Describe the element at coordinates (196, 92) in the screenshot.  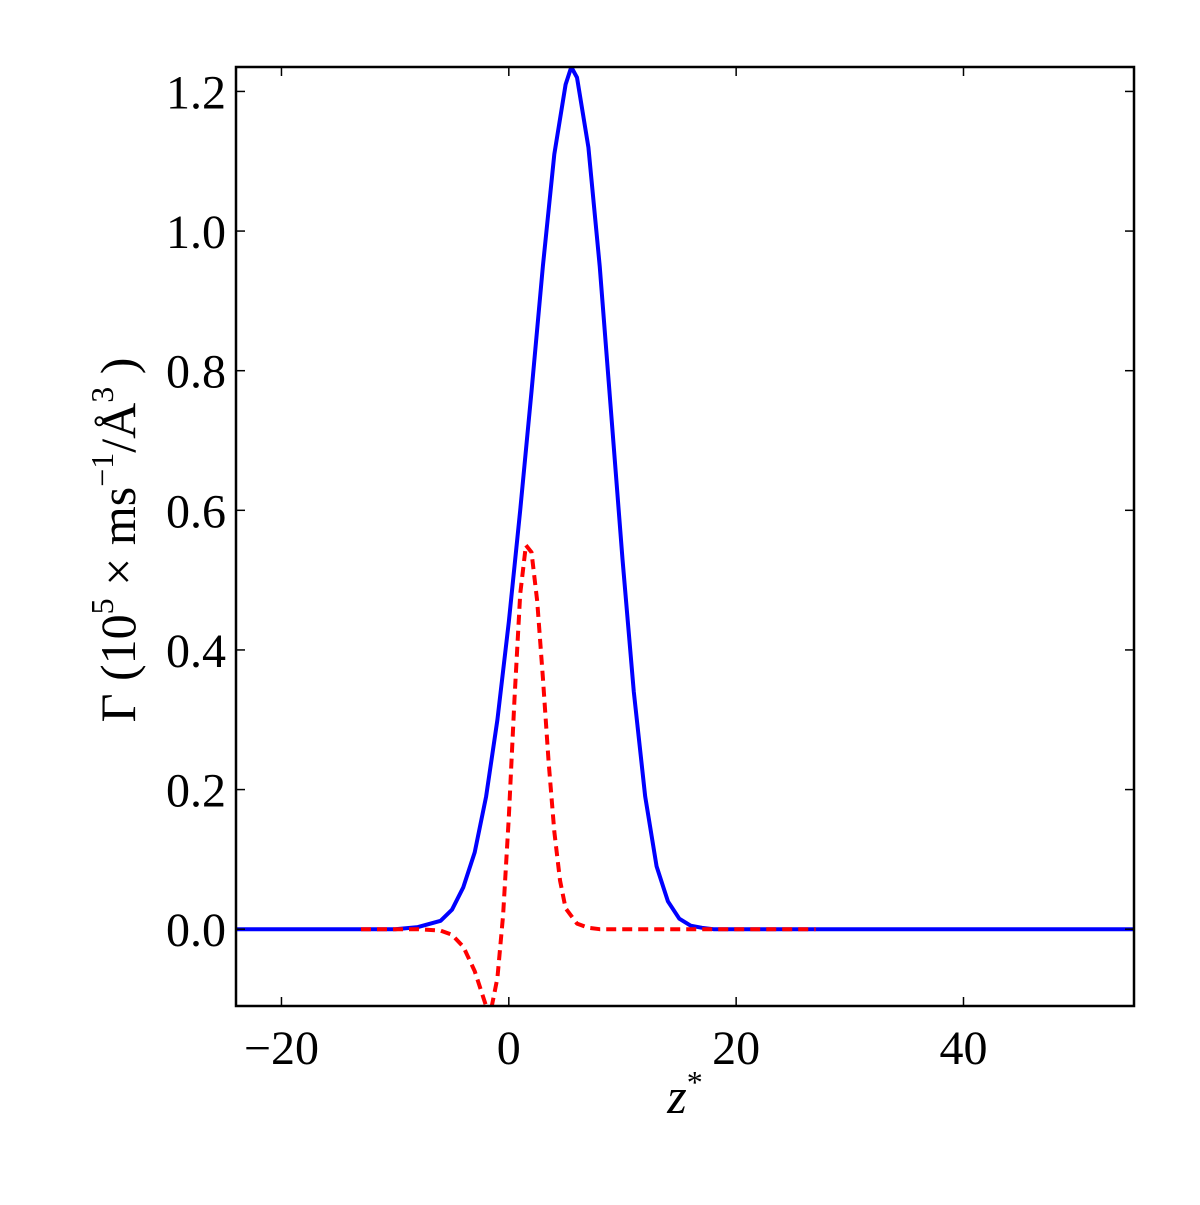
I see `y-tick-label: 1.2` at that location.